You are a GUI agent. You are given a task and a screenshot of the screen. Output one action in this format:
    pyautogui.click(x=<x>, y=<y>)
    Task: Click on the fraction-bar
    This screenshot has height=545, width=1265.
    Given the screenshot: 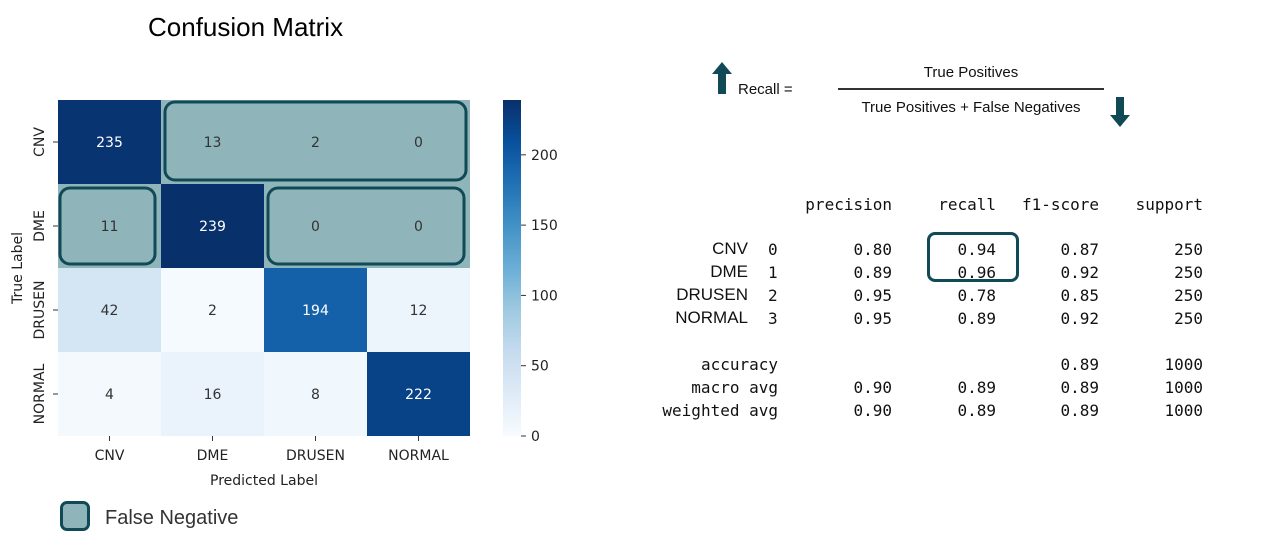 What is the action you would take?
    pyautogui.click(x=971, y=89)
    